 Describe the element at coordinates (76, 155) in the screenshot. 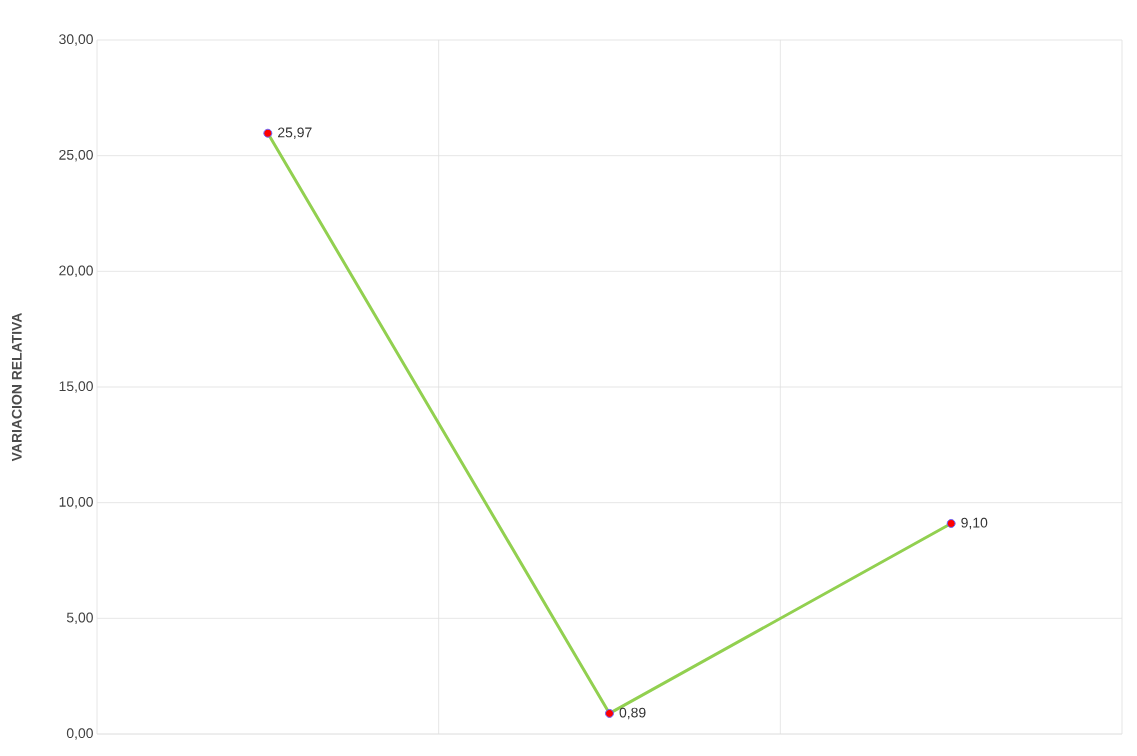

I see `y-tick-label: 25,00` at that location.